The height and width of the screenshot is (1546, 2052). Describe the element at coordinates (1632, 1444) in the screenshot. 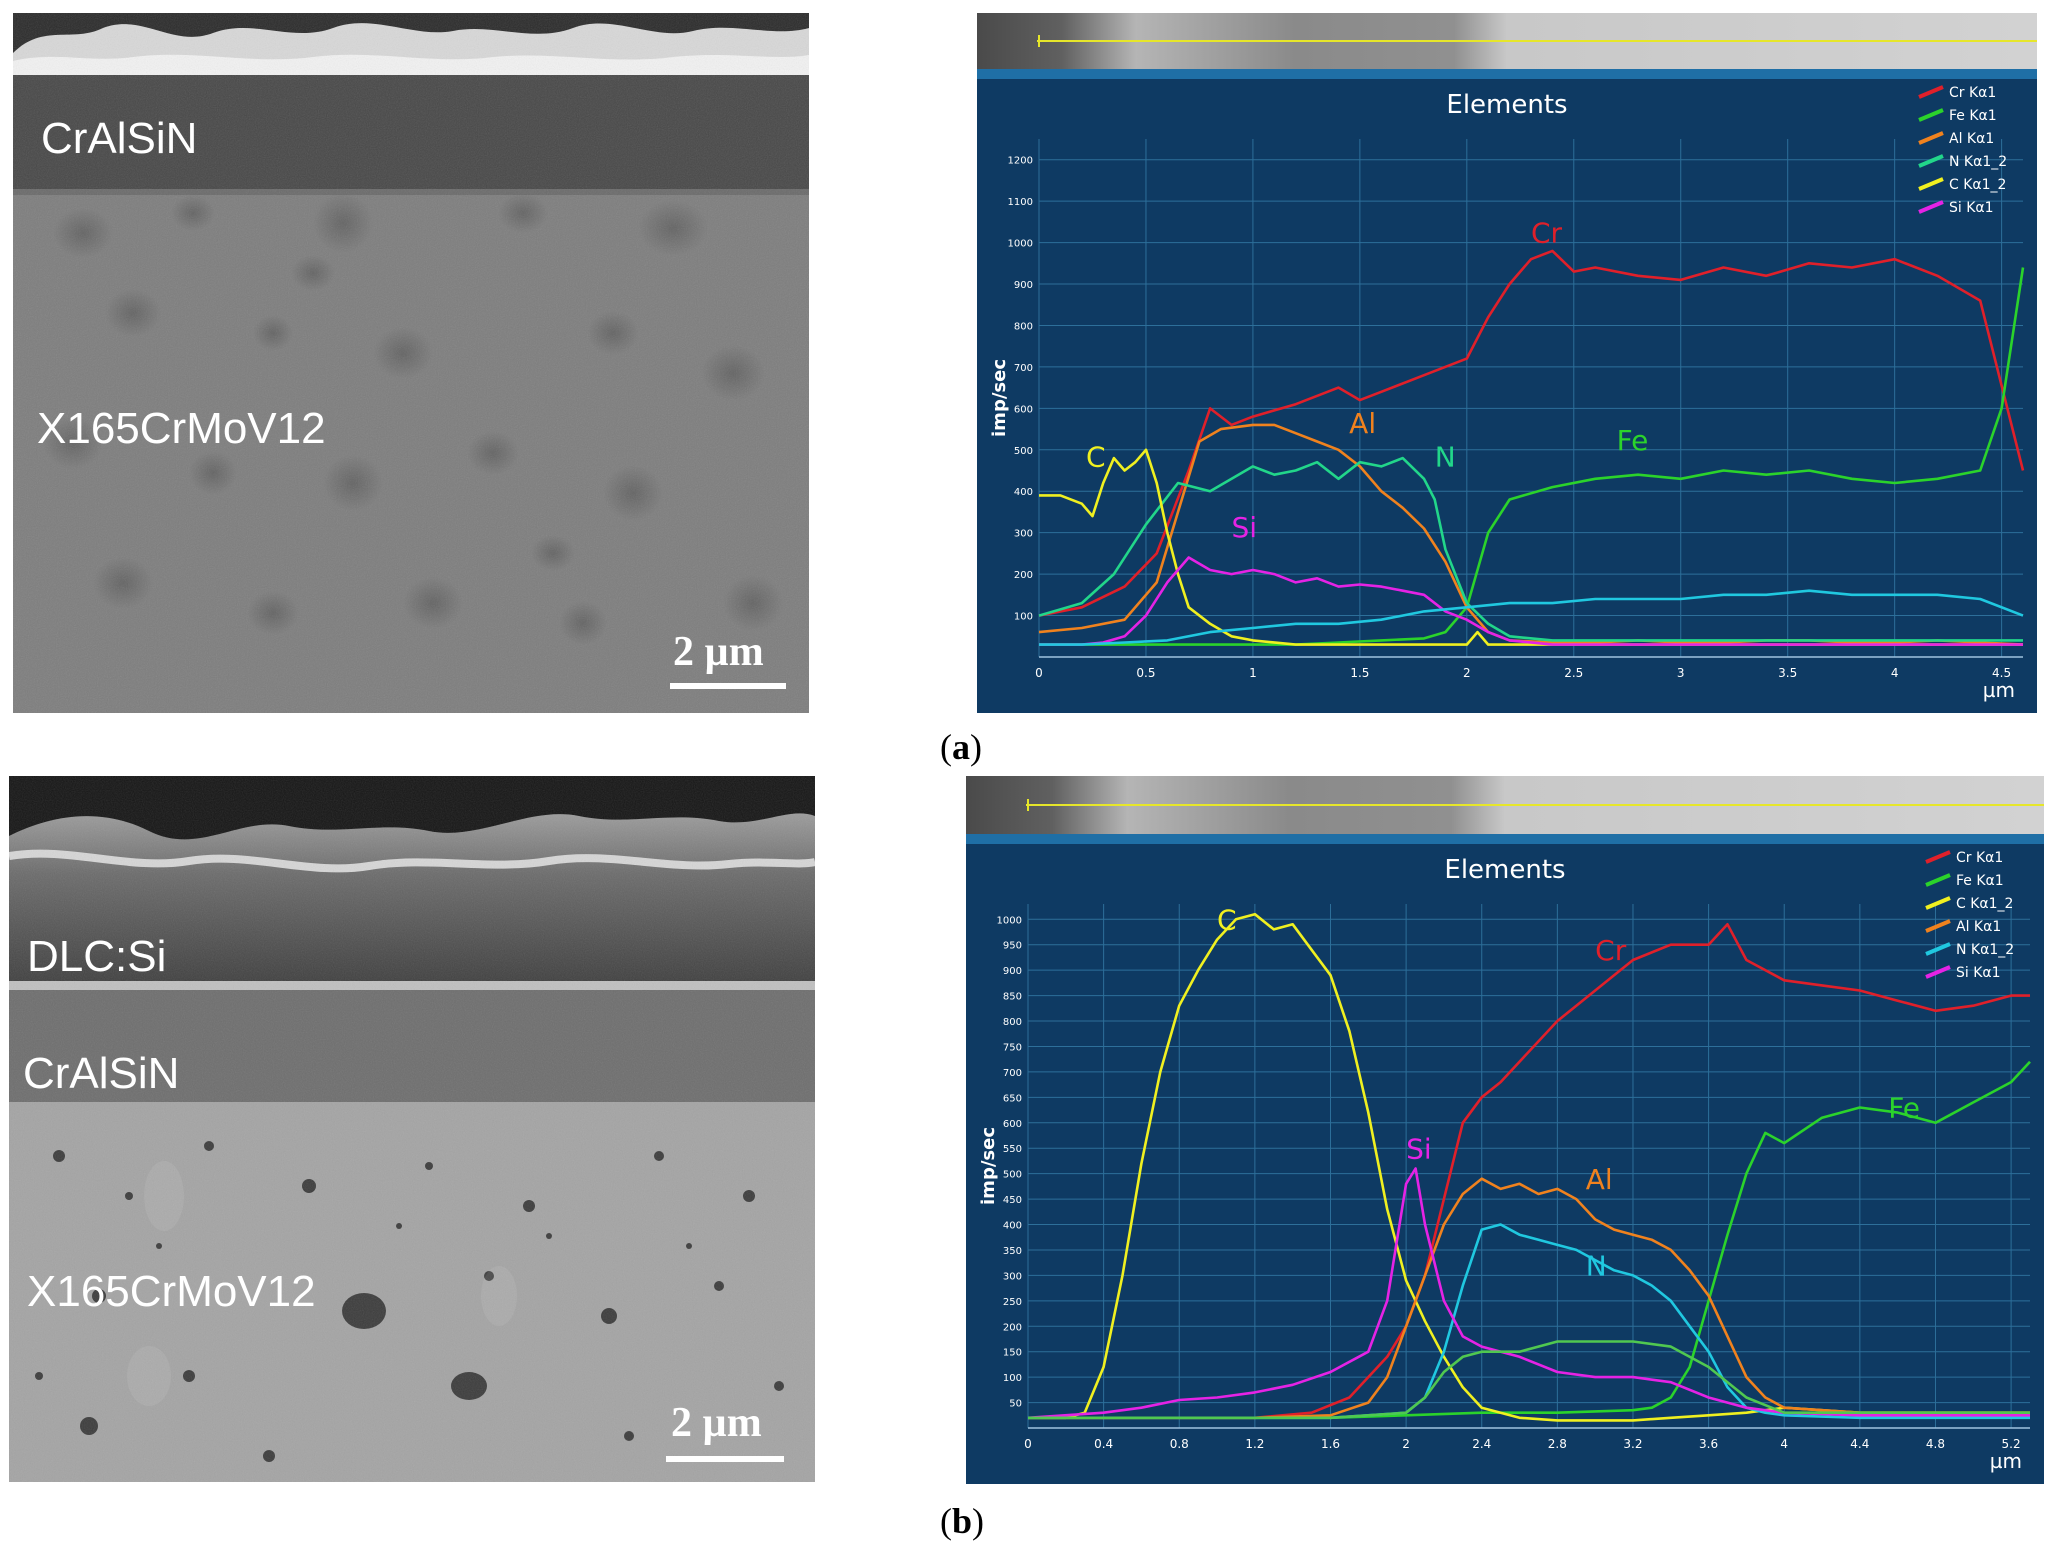

I see `x-tick-label: 3.2` at that location.